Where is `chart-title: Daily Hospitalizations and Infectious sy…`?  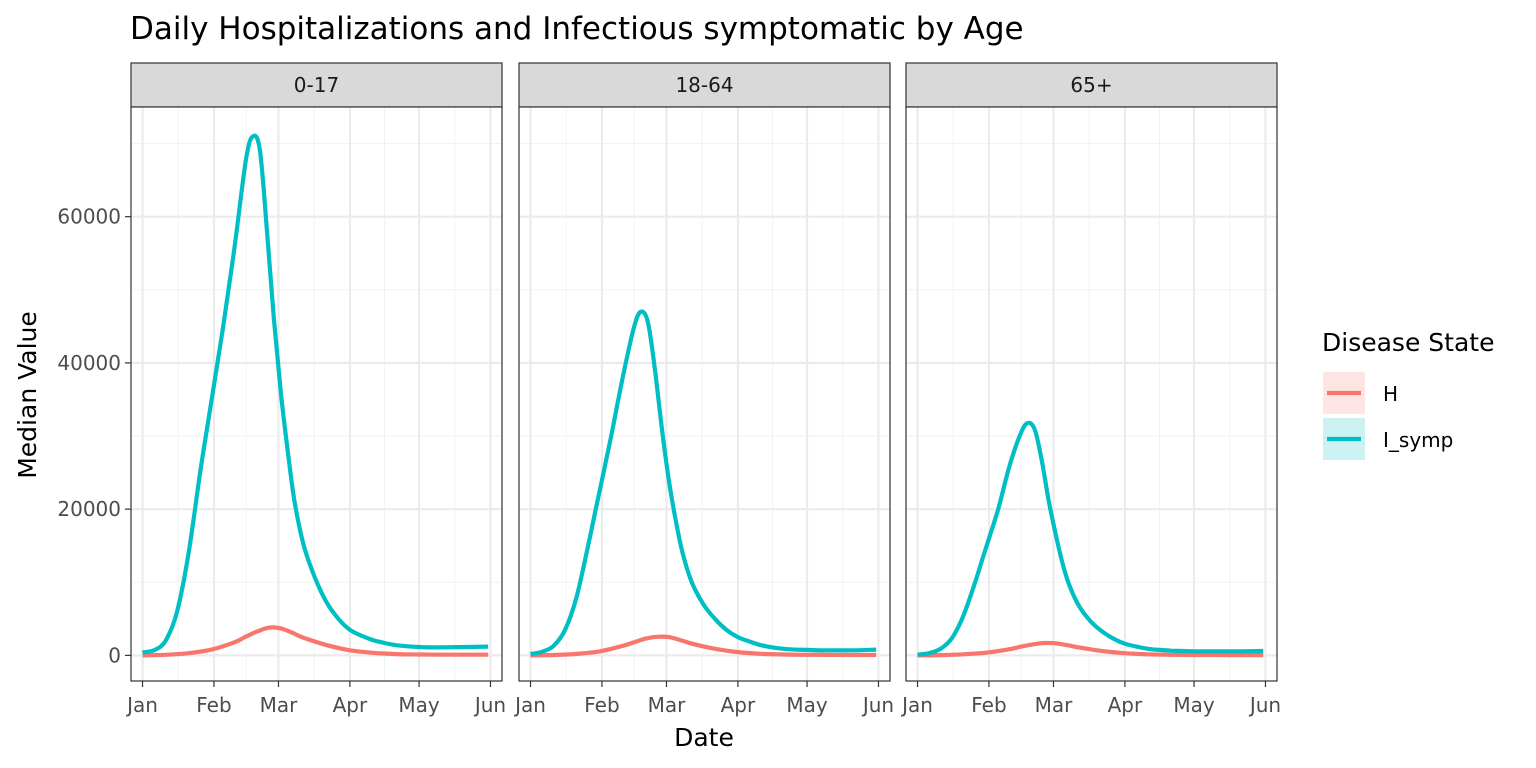 chart-title: Daily Hospitalizations and Infectious sy… is located at coordinates (577, 29).